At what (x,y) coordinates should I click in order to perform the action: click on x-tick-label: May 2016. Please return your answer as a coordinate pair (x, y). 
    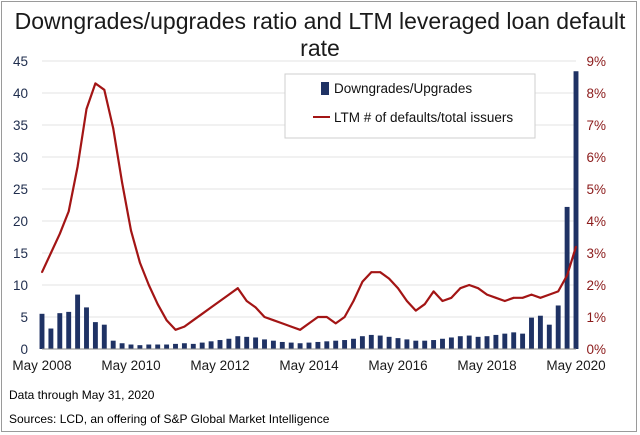
    Looking at the image, I should click on (397, 365).